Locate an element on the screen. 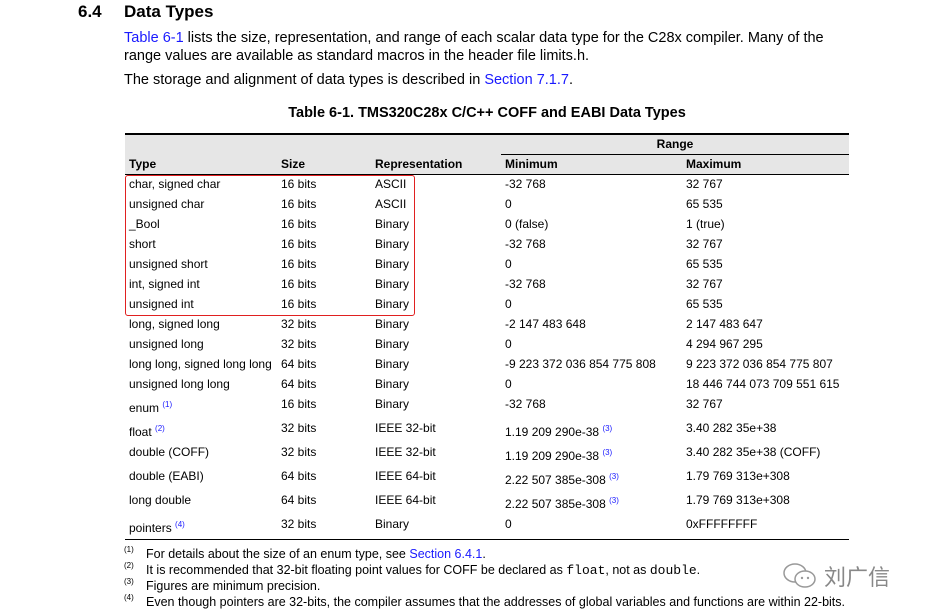 The image size is (926, 615). cell-maximum-text: 18 446 744 073 709 551 615 is located at coordinates (763, 384).